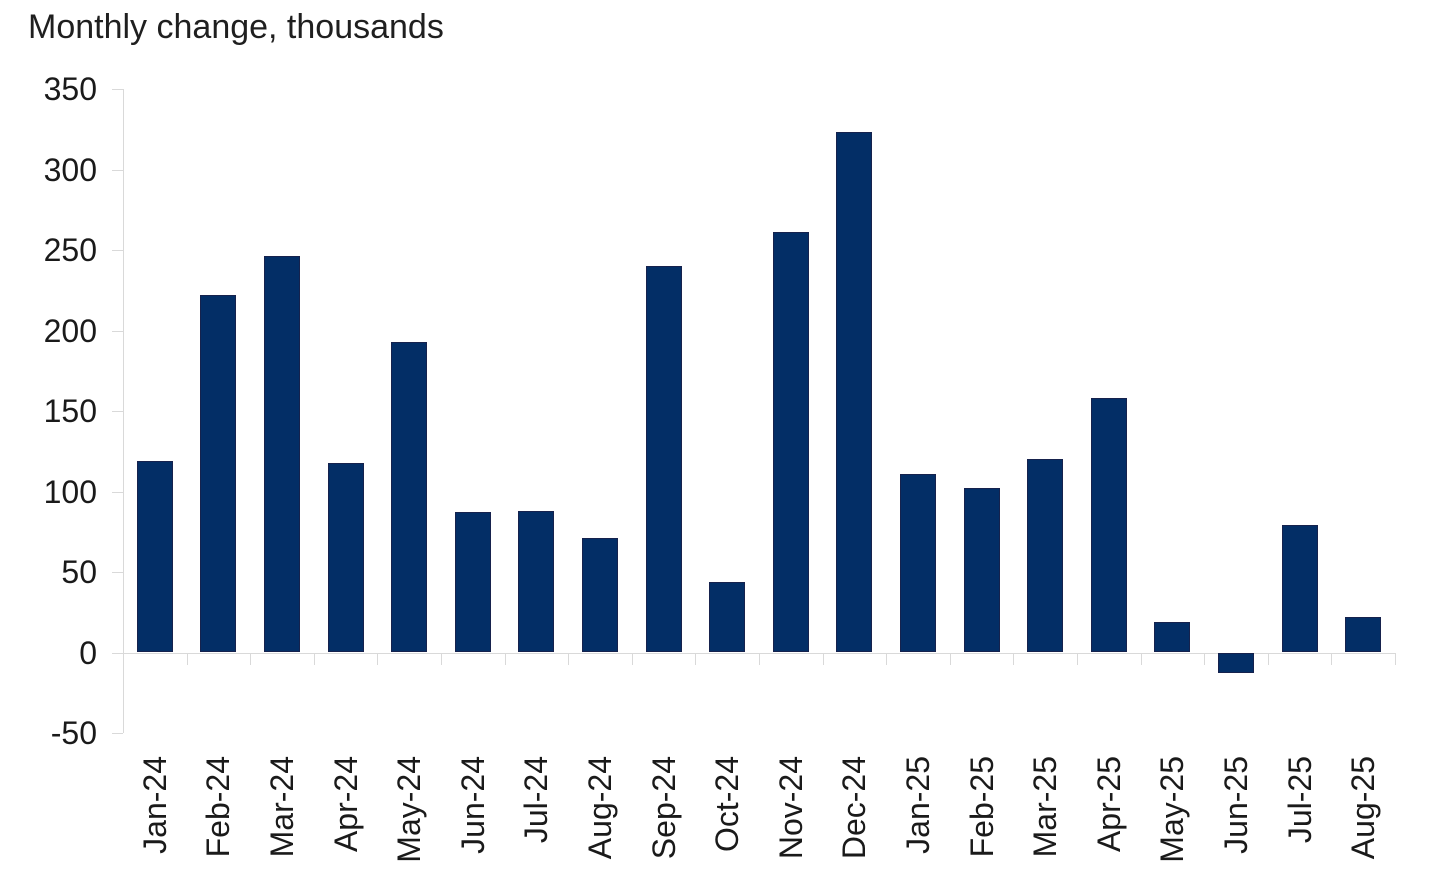  What do you see at coordinates (1236, 805) in the screenshot?
I see `x-axis-label: Jun-25` at bounding box center [1236, 805].